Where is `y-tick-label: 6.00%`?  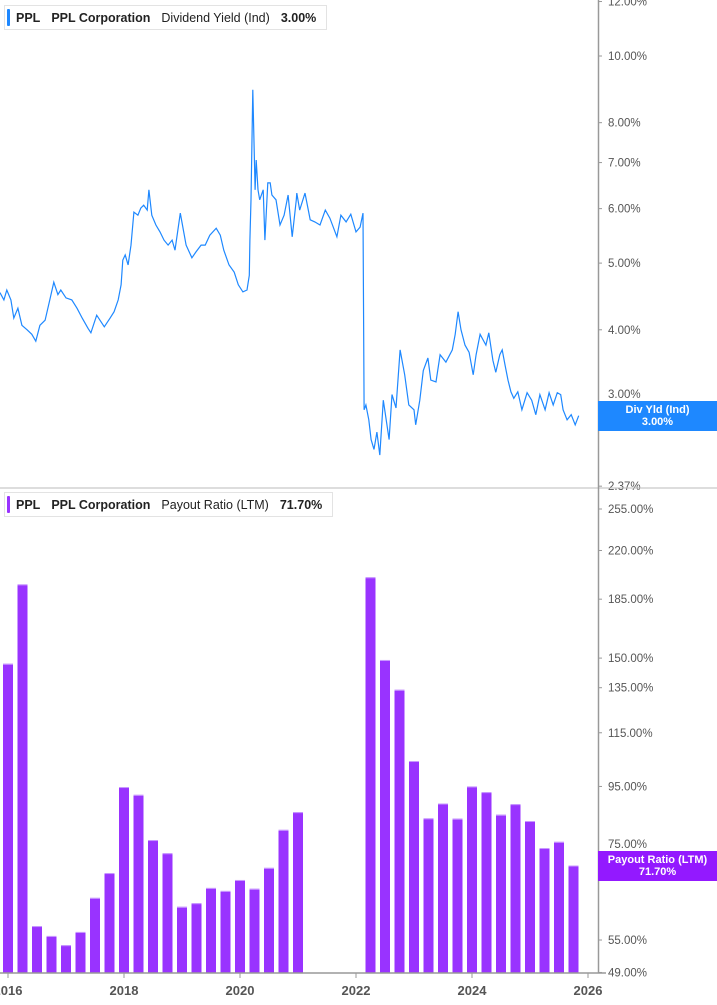 y-tick-label: 6.00% is located at coordinates (624, 210).